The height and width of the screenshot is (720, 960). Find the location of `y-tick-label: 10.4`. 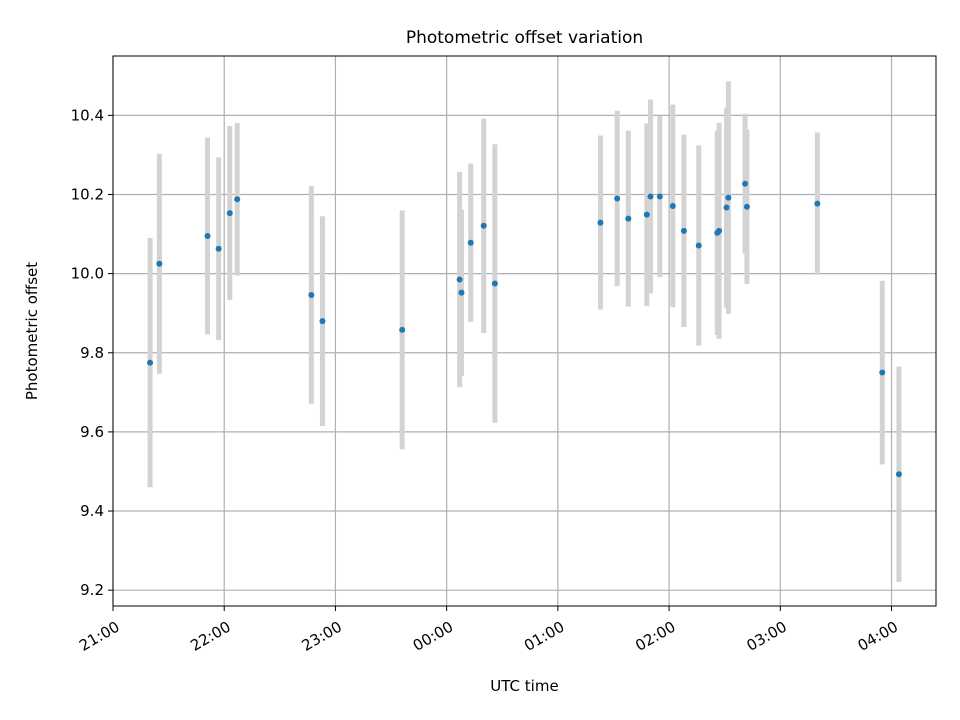

y-tick-label: 10.4 is located at coordinates (87, 115).